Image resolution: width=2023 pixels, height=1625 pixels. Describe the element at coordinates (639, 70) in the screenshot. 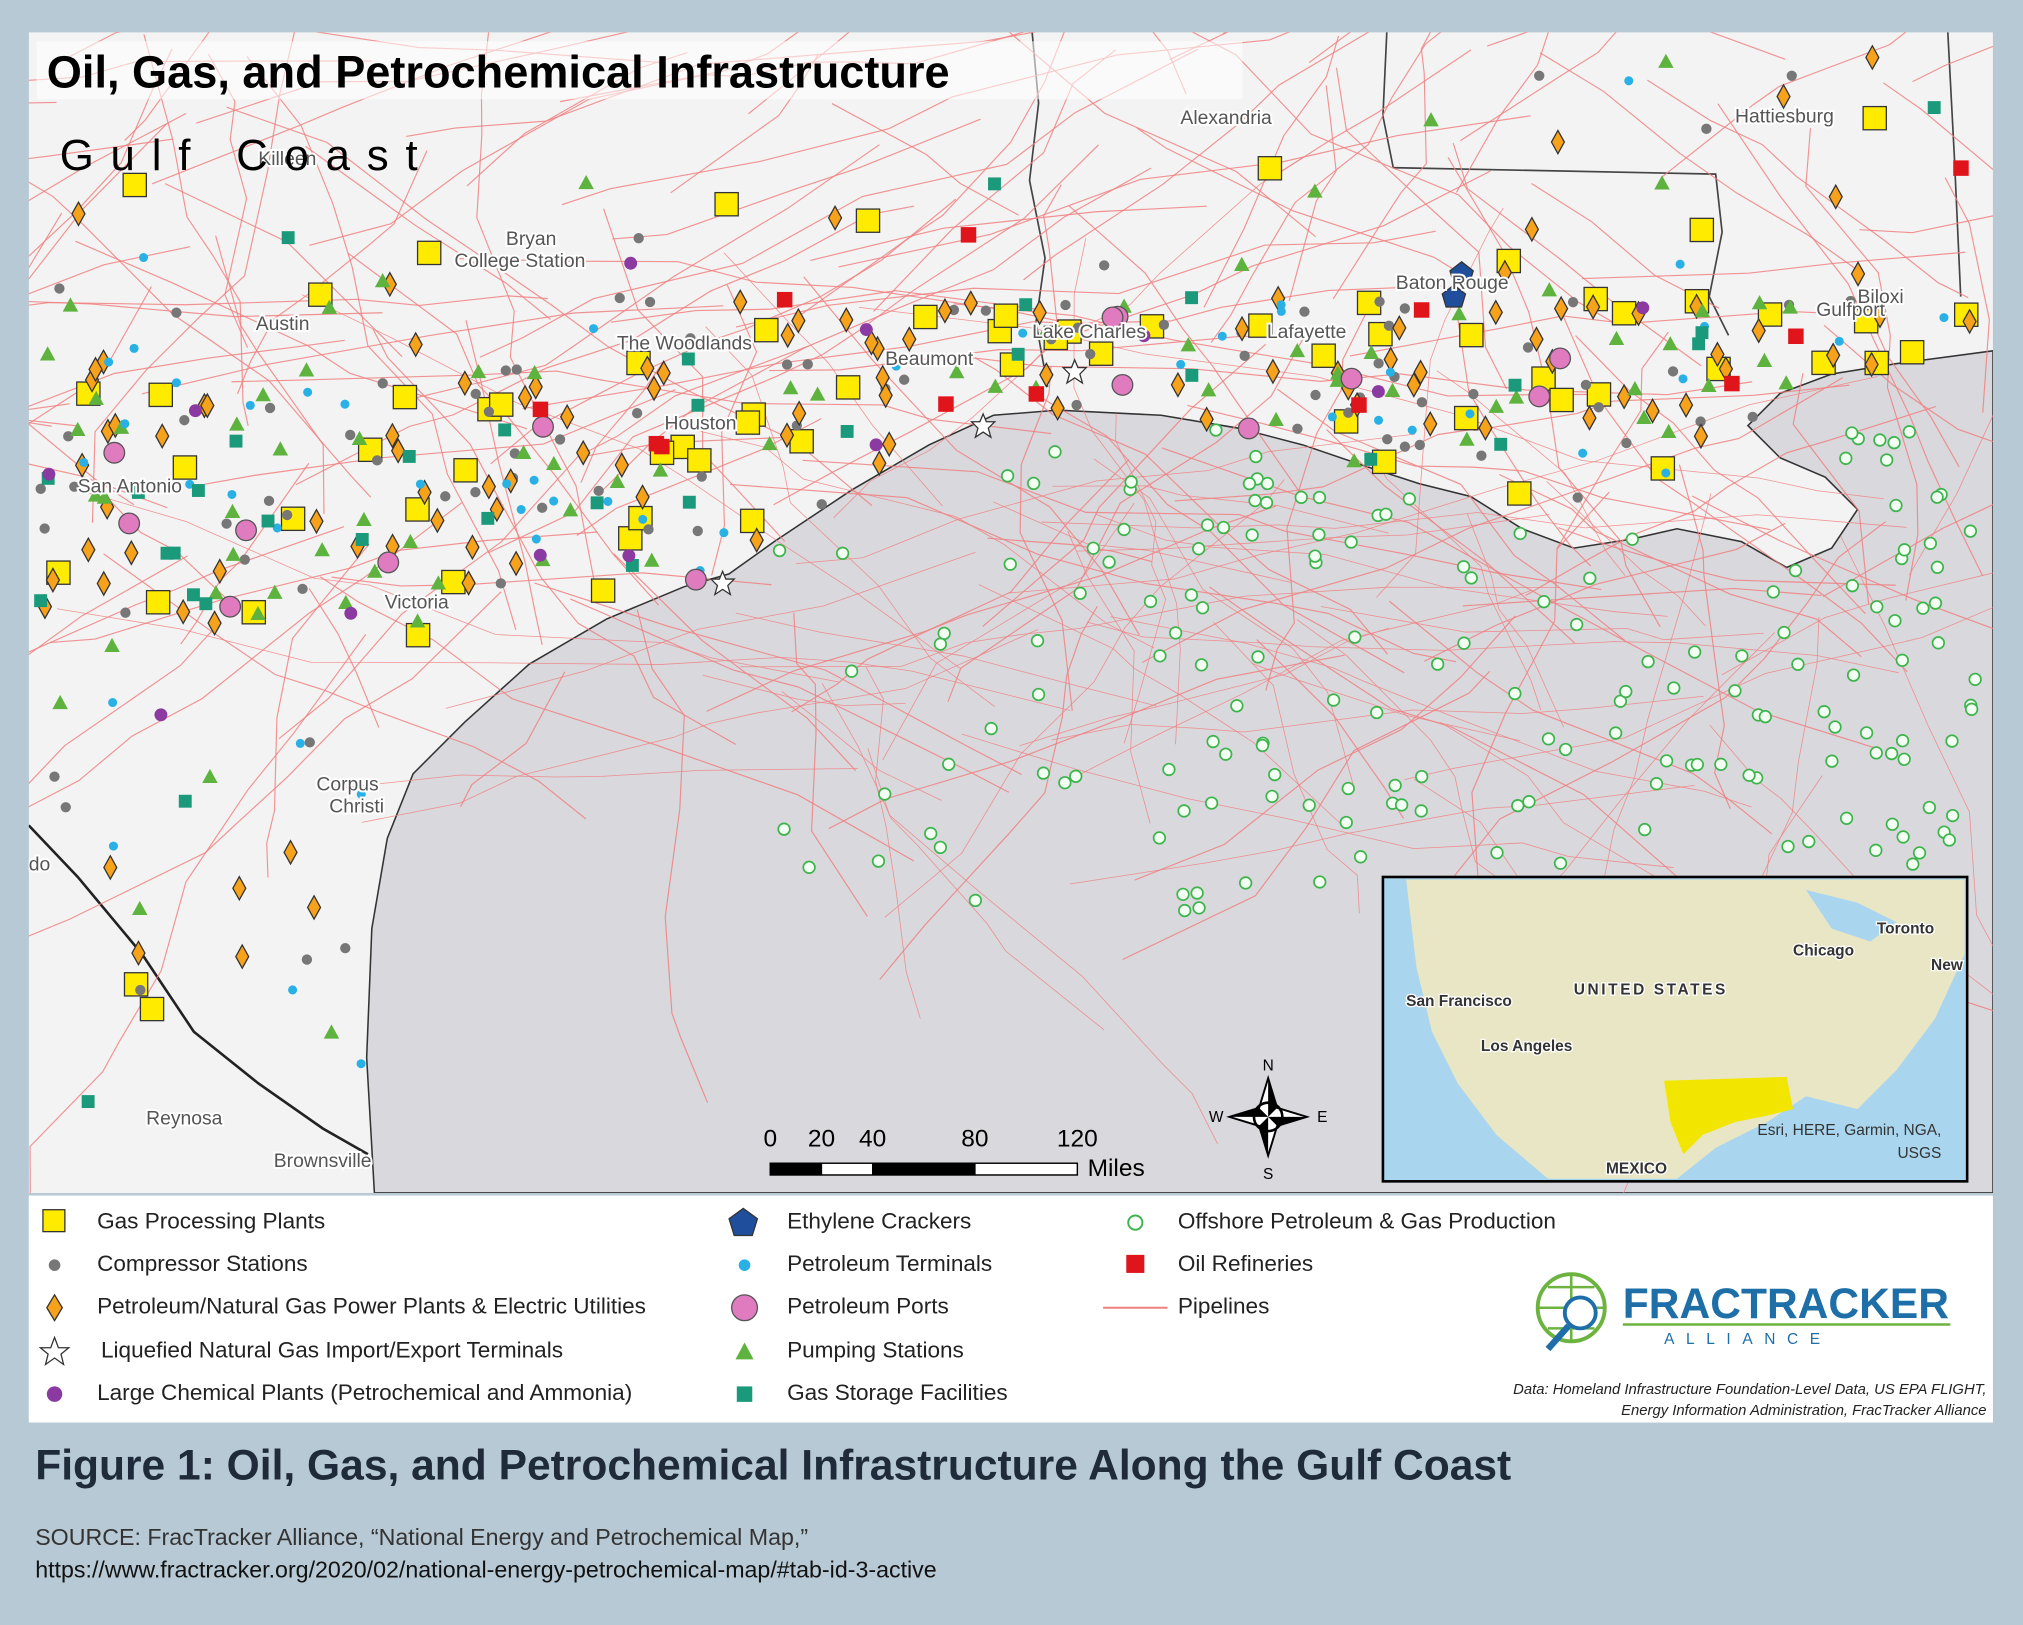

I see `title-backdrop` at that location.